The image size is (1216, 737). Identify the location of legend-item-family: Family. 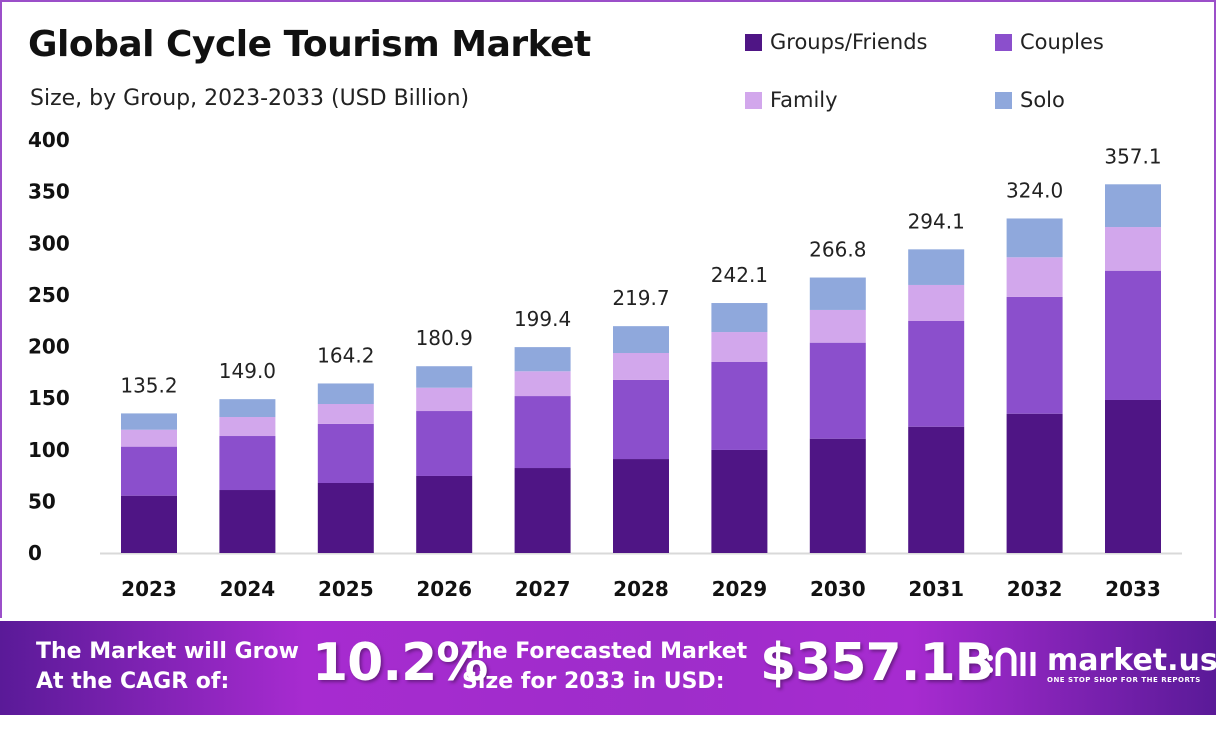
(870, 100).